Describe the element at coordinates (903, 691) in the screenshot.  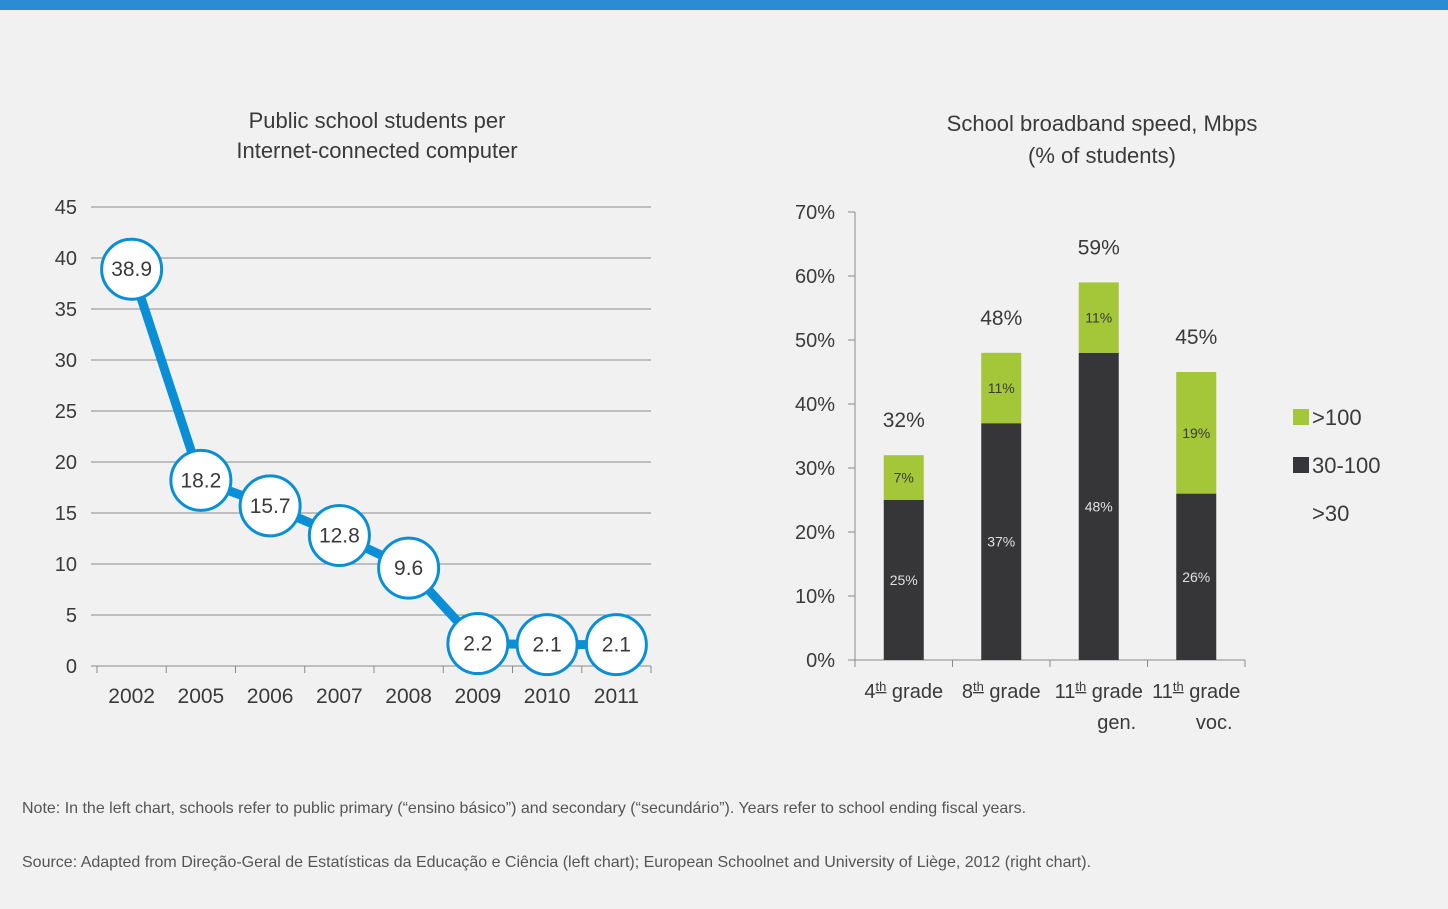
I see `x-tick-label: 4th grade` at that location.